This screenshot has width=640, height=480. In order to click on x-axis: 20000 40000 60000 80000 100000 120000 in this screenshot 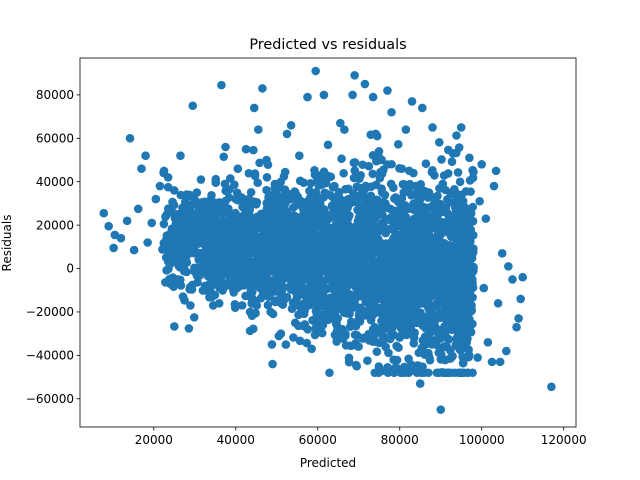, I will do `click(361, 437)`.